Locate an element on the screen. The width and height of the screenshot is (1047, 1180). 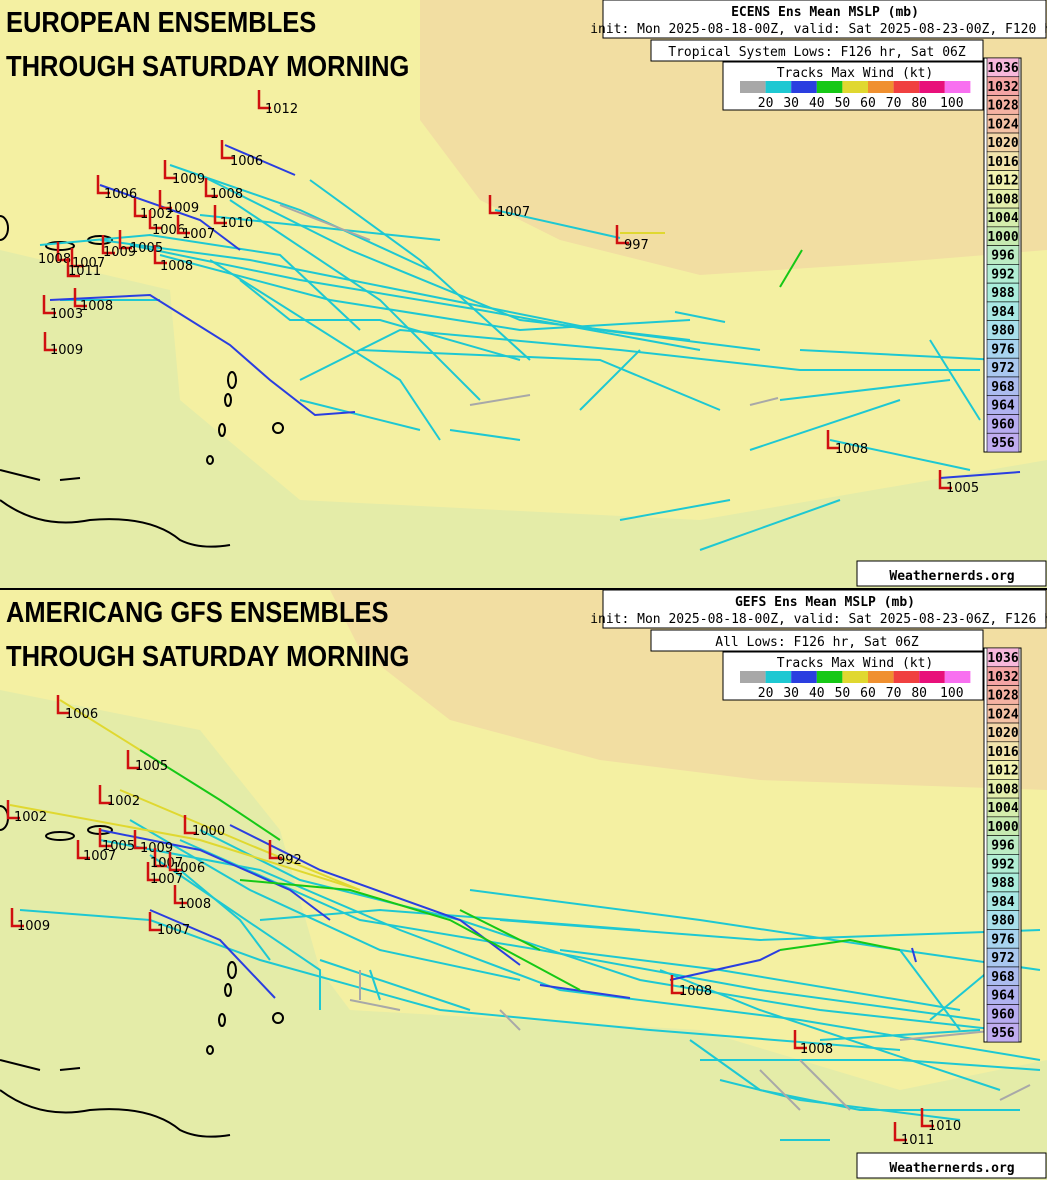
low-pressure-label: 1012 is located at coordinates (281, 109).